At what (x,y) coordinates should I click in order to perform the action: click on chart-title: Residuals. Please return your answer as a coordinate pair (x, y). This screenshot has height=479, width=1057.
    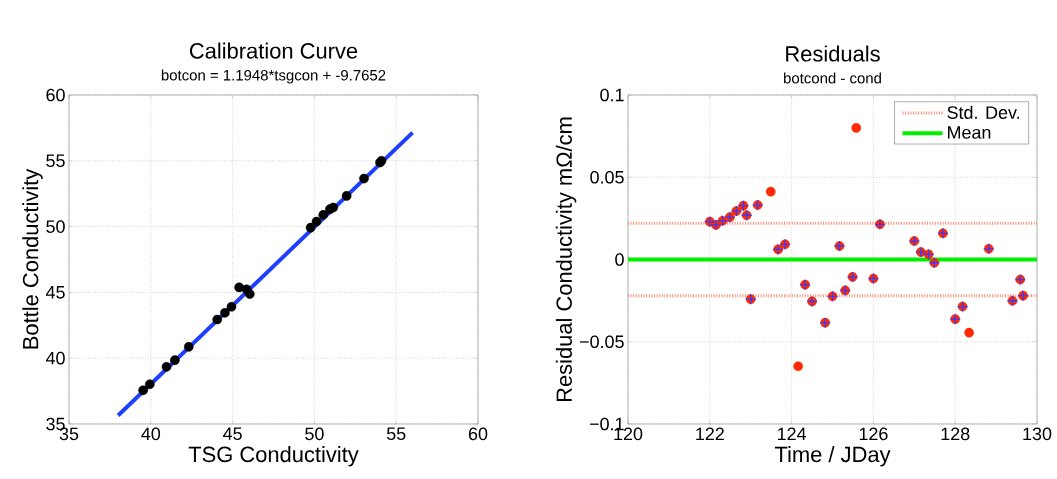
    Looking at the image, I should click on (833, 53).